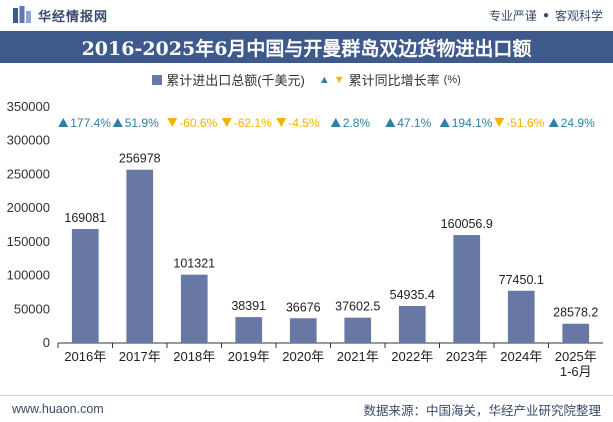 The width and height of the screenshot is (613, 422). I want to click on growth-rate-label: 177.4%, so click(90, 123).